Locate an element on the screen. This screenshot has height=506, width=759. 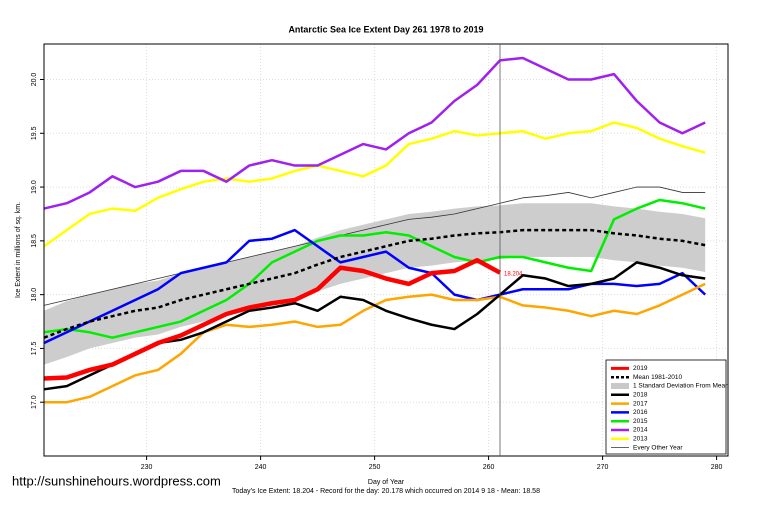
legend-label: 2016 is located at coordinates (640, 412).